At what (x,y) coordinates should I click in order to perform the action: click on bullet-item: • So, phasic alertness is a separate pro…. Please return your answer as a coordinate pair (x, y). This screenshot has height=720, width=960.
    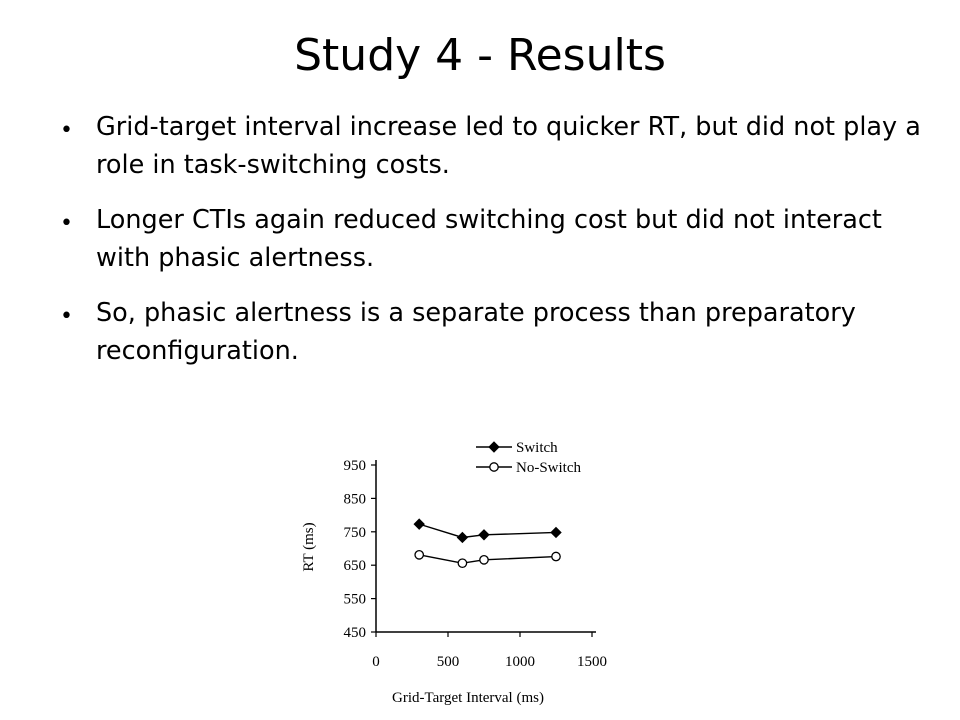
    Looking at the image, I should click on (496, 332).